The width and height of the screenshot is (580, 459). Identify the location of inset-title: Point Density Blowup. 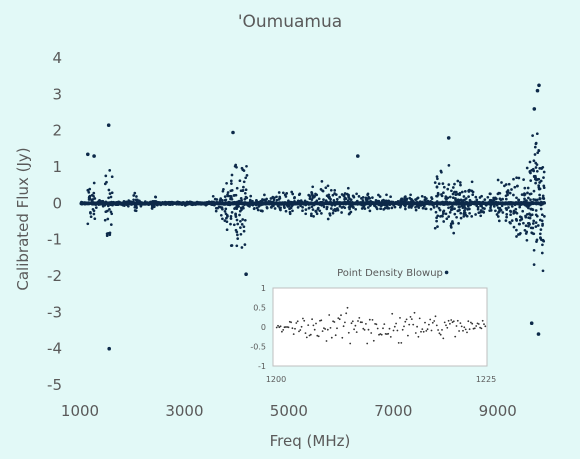
(390, 273).